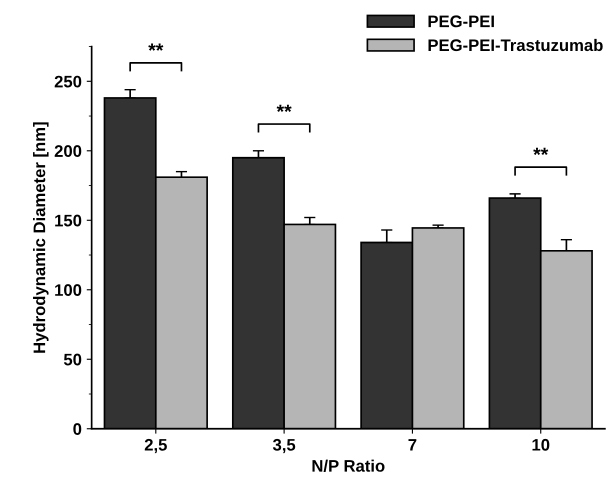  I want to click on y-tick-label: 0, so click(77, 429).